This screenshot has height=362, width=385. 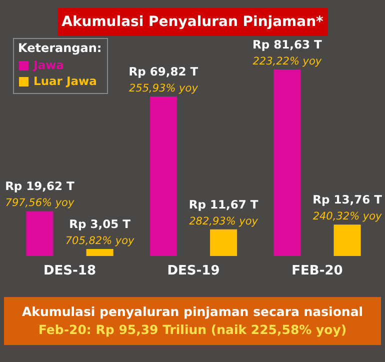 What do you see at coordinates (100, 224) in the screenshot?
I see `data-label: Rp 3,05 T` at bounding box center [100, 224].